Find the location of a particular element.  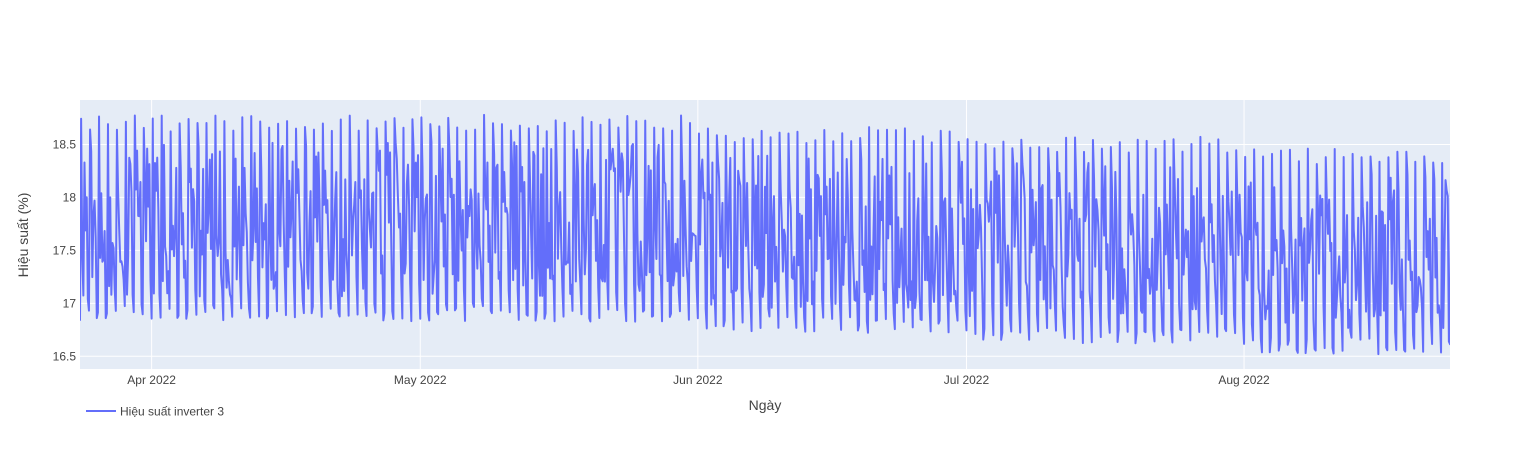

y-tick-label: 16.5 is located at coordinates (65, 356).